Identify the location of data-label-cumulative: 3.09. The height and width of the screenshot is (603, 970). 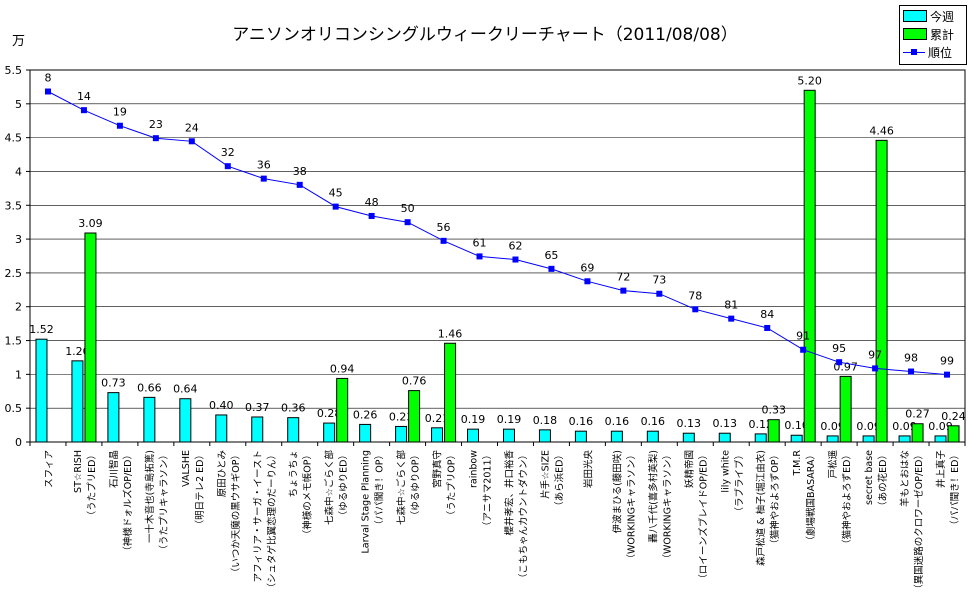
(90, 223).